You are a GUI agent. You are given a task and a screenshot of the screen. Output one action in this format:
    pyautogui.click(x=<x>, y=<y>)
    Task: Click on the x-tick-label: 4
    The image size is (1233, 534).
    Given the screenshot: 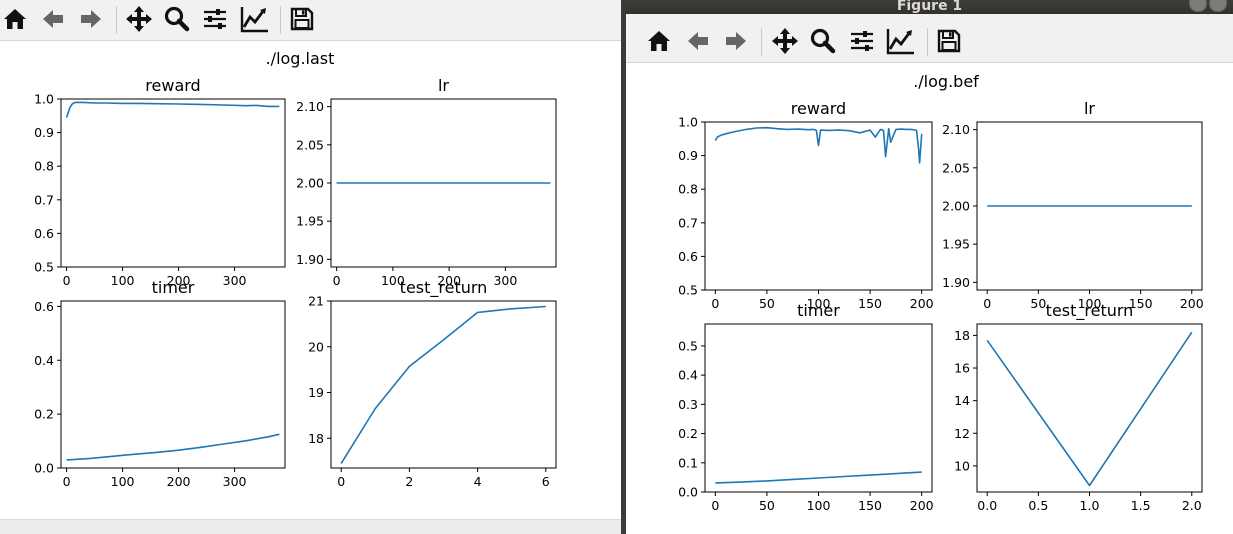 What is the action you would take?
    pyautogui.click(x=478, y=481)
    